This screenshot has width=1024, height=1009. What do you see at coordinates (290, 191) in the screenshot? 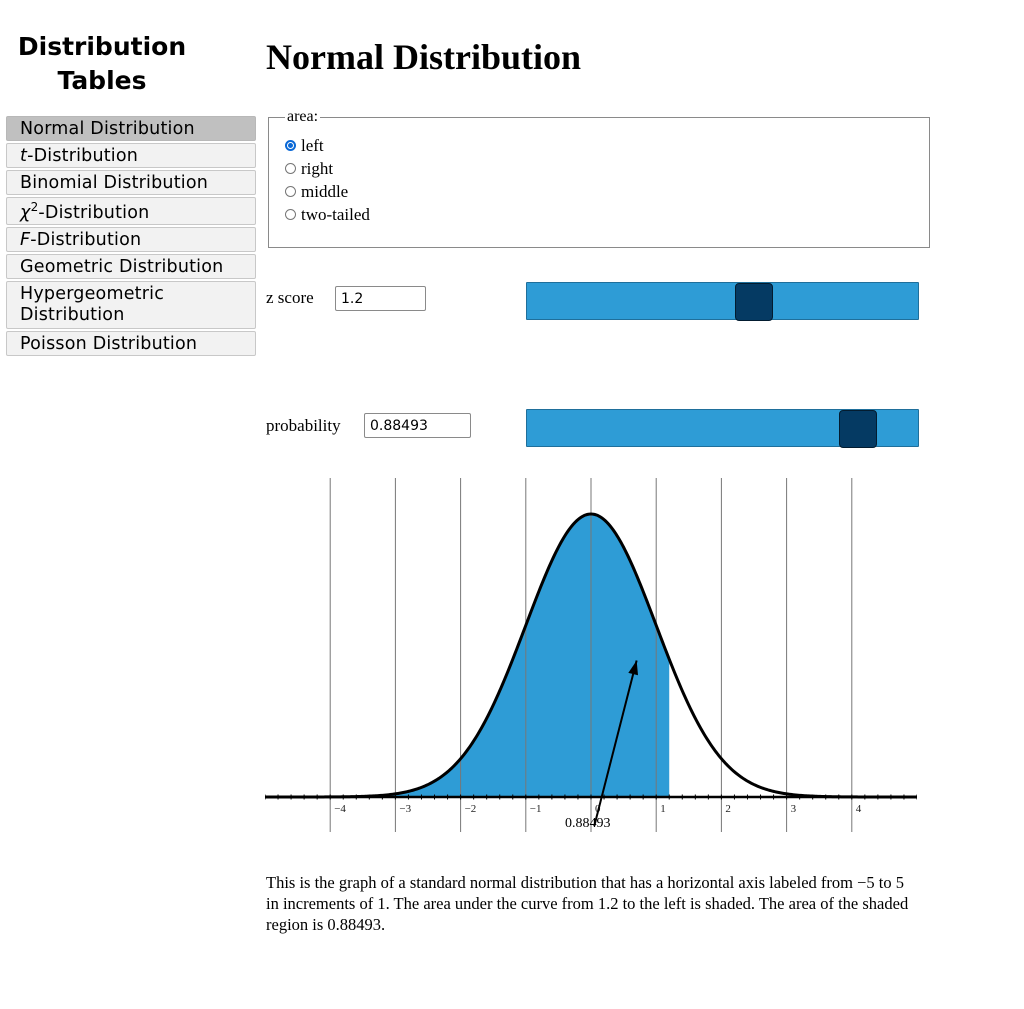
I see `radio-middle-button` at bounding box center [290, 191].